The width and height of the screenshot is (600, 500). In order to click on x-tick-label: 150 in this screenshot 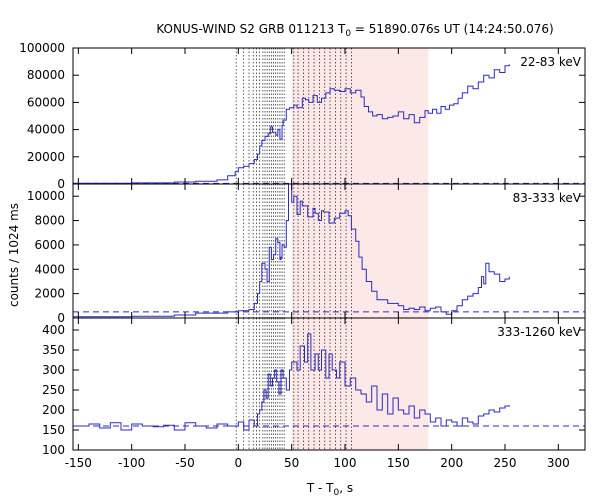, I will do `click(398, 463)`.